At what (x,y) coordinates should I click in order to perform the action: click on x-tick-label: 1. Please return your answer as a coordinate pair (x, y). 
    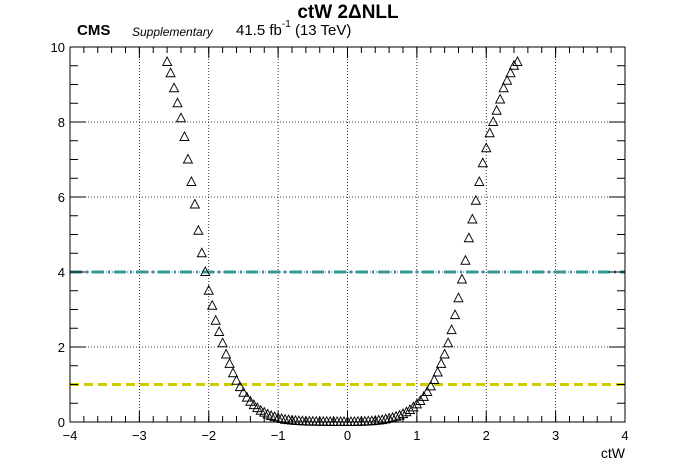
    Looking at the image, I should click on (416, 435).